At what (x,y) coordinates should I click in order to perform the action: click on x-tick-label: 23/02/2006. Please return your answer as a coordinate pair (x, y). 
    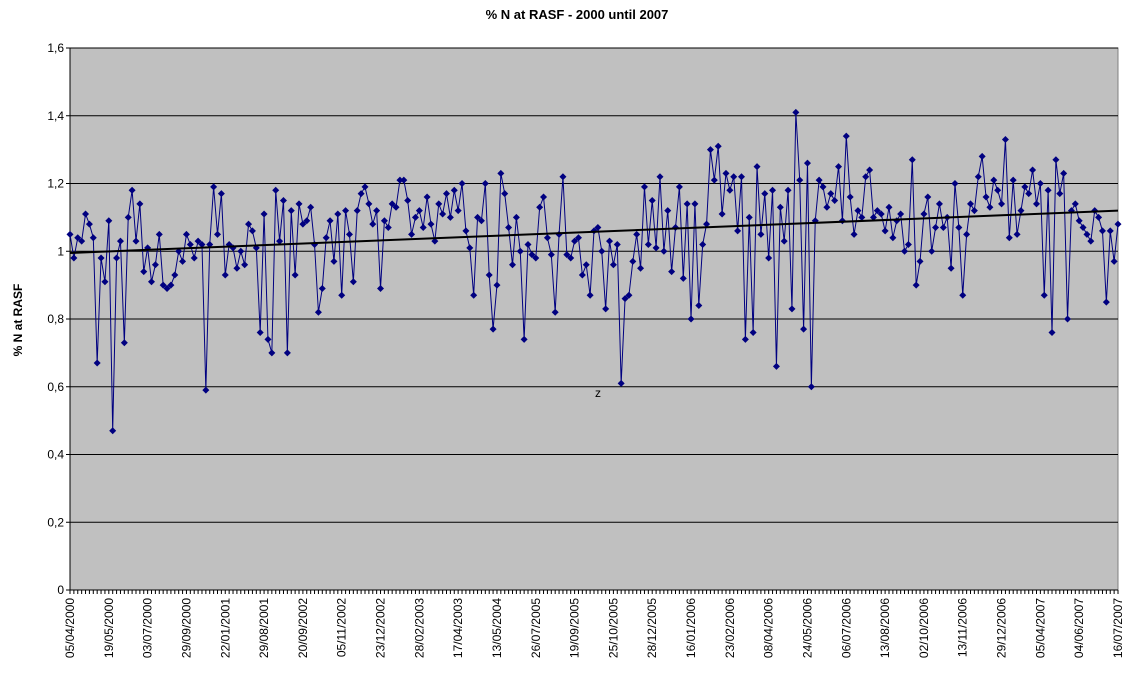
    Looking at the image, I should click on (730, 628).